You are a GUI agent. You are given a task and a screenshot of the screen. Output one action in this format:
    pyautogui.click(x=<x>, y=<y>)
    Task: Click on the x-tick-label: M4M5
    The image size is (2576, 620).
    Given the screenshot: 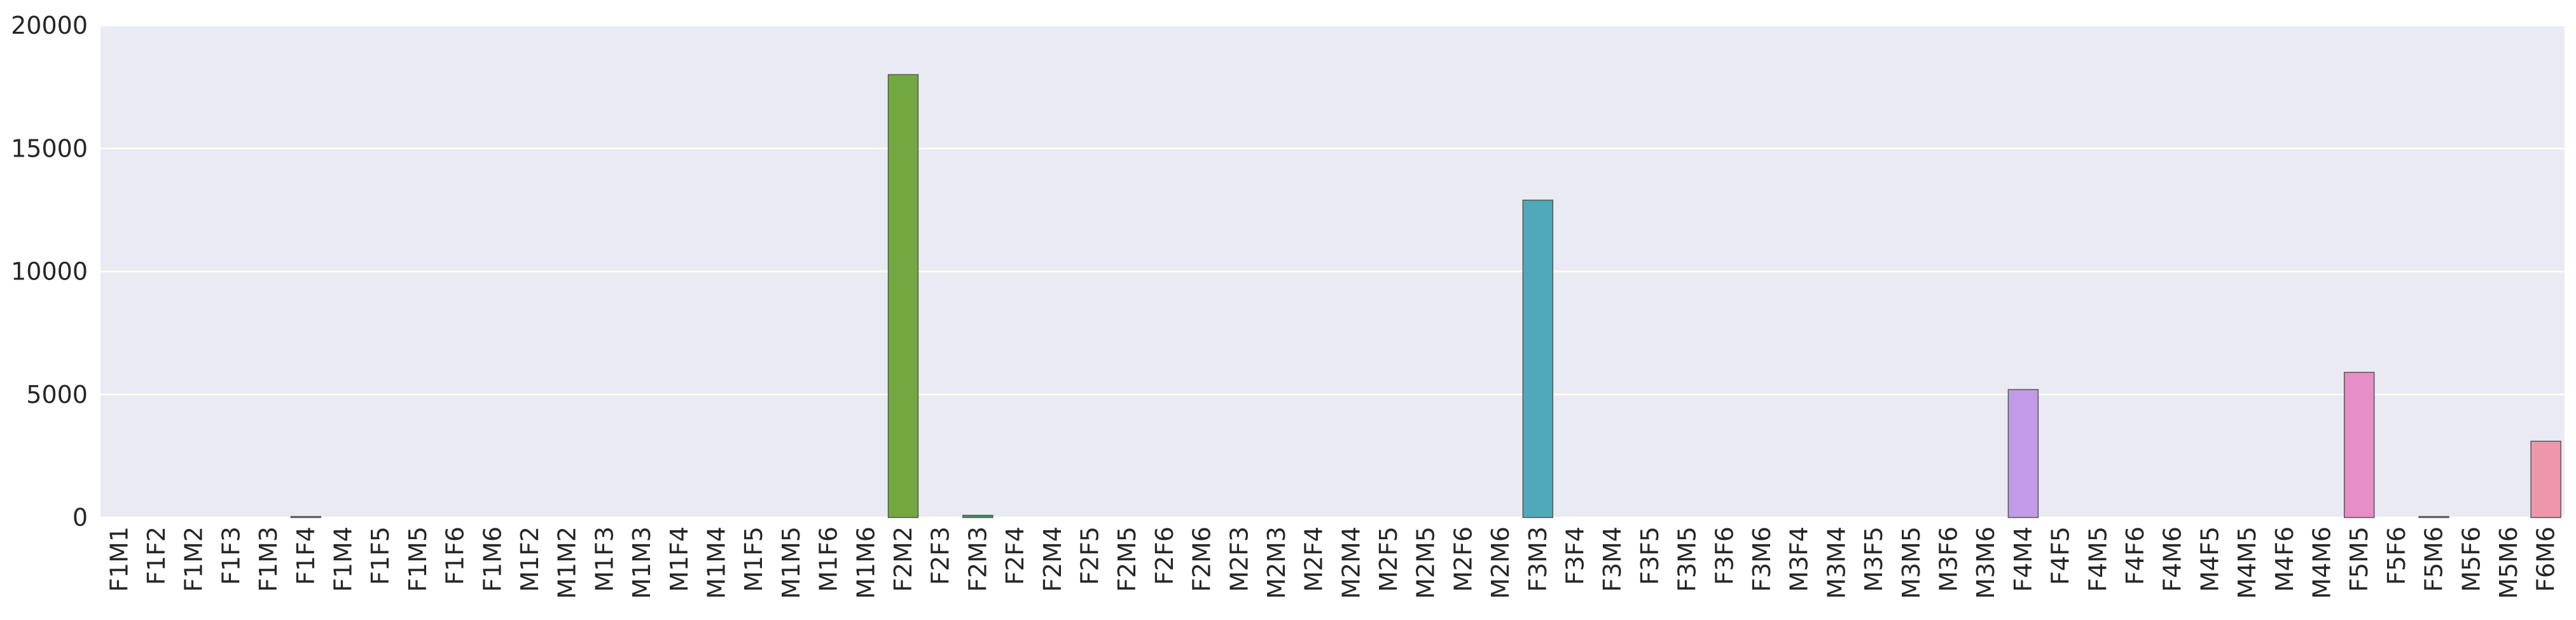 What is the action you would take?
    pyautogui.click(x=2247, y=562)
    